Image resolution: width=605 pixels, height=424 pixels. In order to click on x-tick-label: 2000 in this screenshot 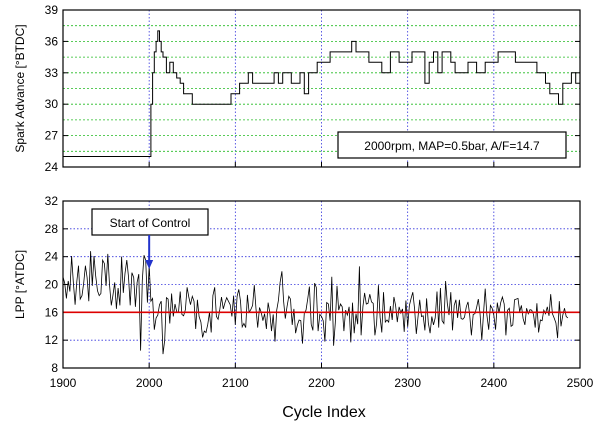, I will do `click(149, 383)`.